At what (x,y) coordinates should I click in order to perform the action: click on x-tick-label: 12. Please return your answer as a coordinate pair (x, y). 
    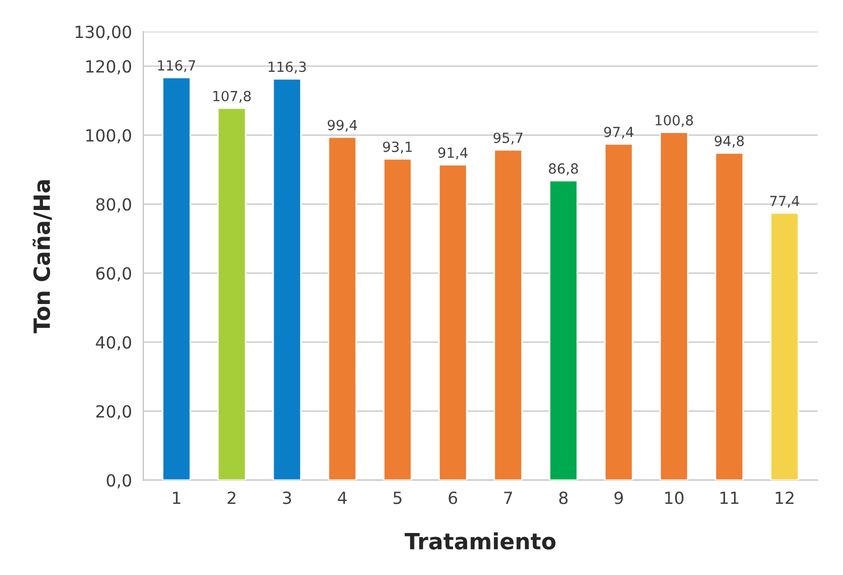
    Looking at the image, I should click on (785, 498).